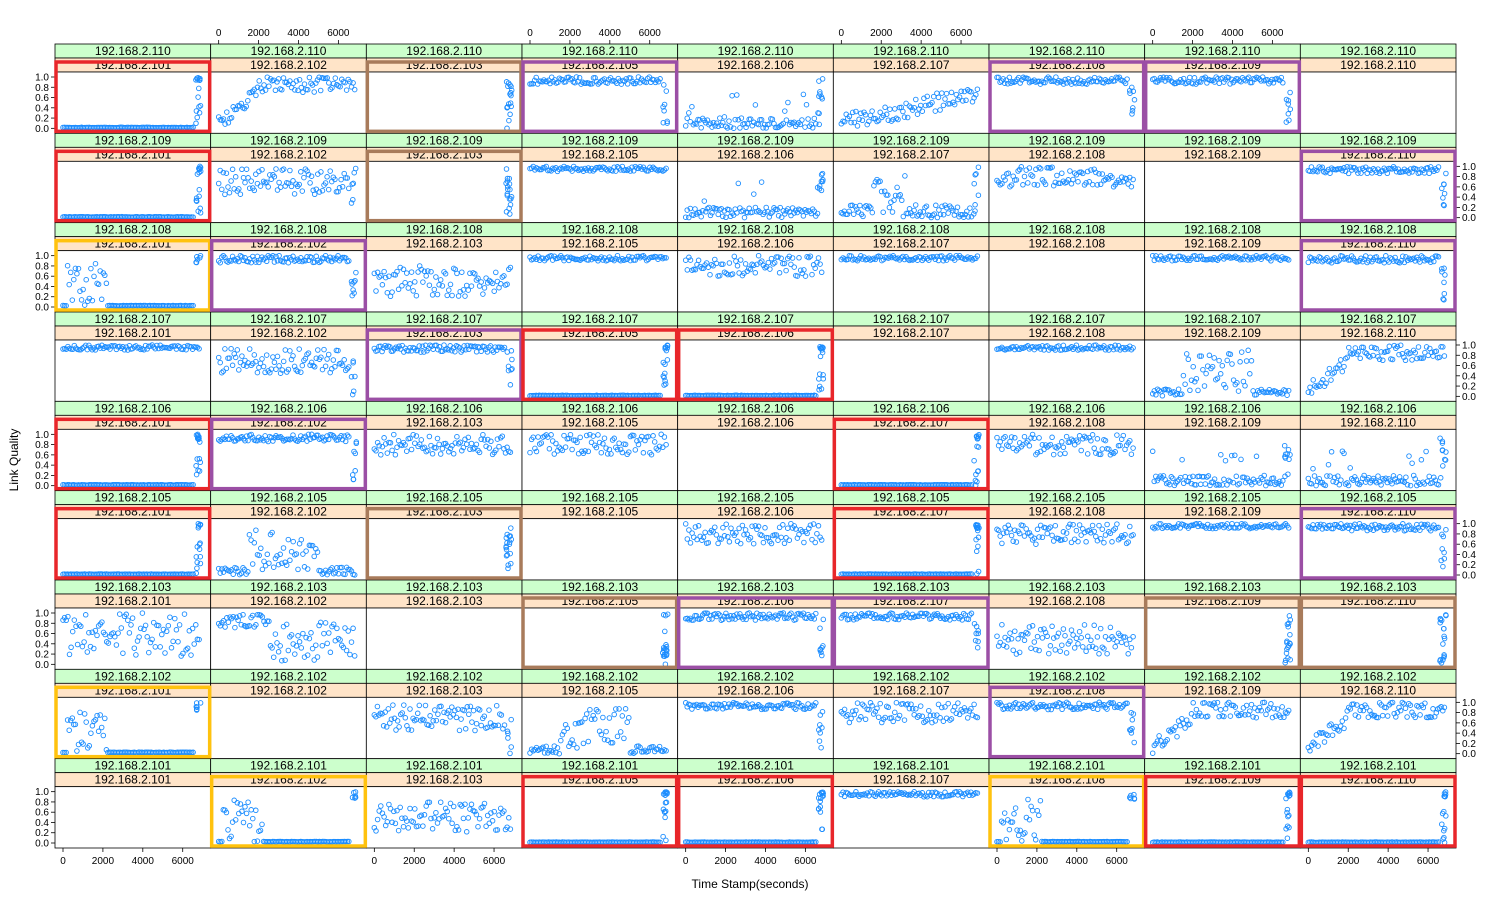  I want to click on strip-bottom-label: 192.168.2.103, so click(444, 154).